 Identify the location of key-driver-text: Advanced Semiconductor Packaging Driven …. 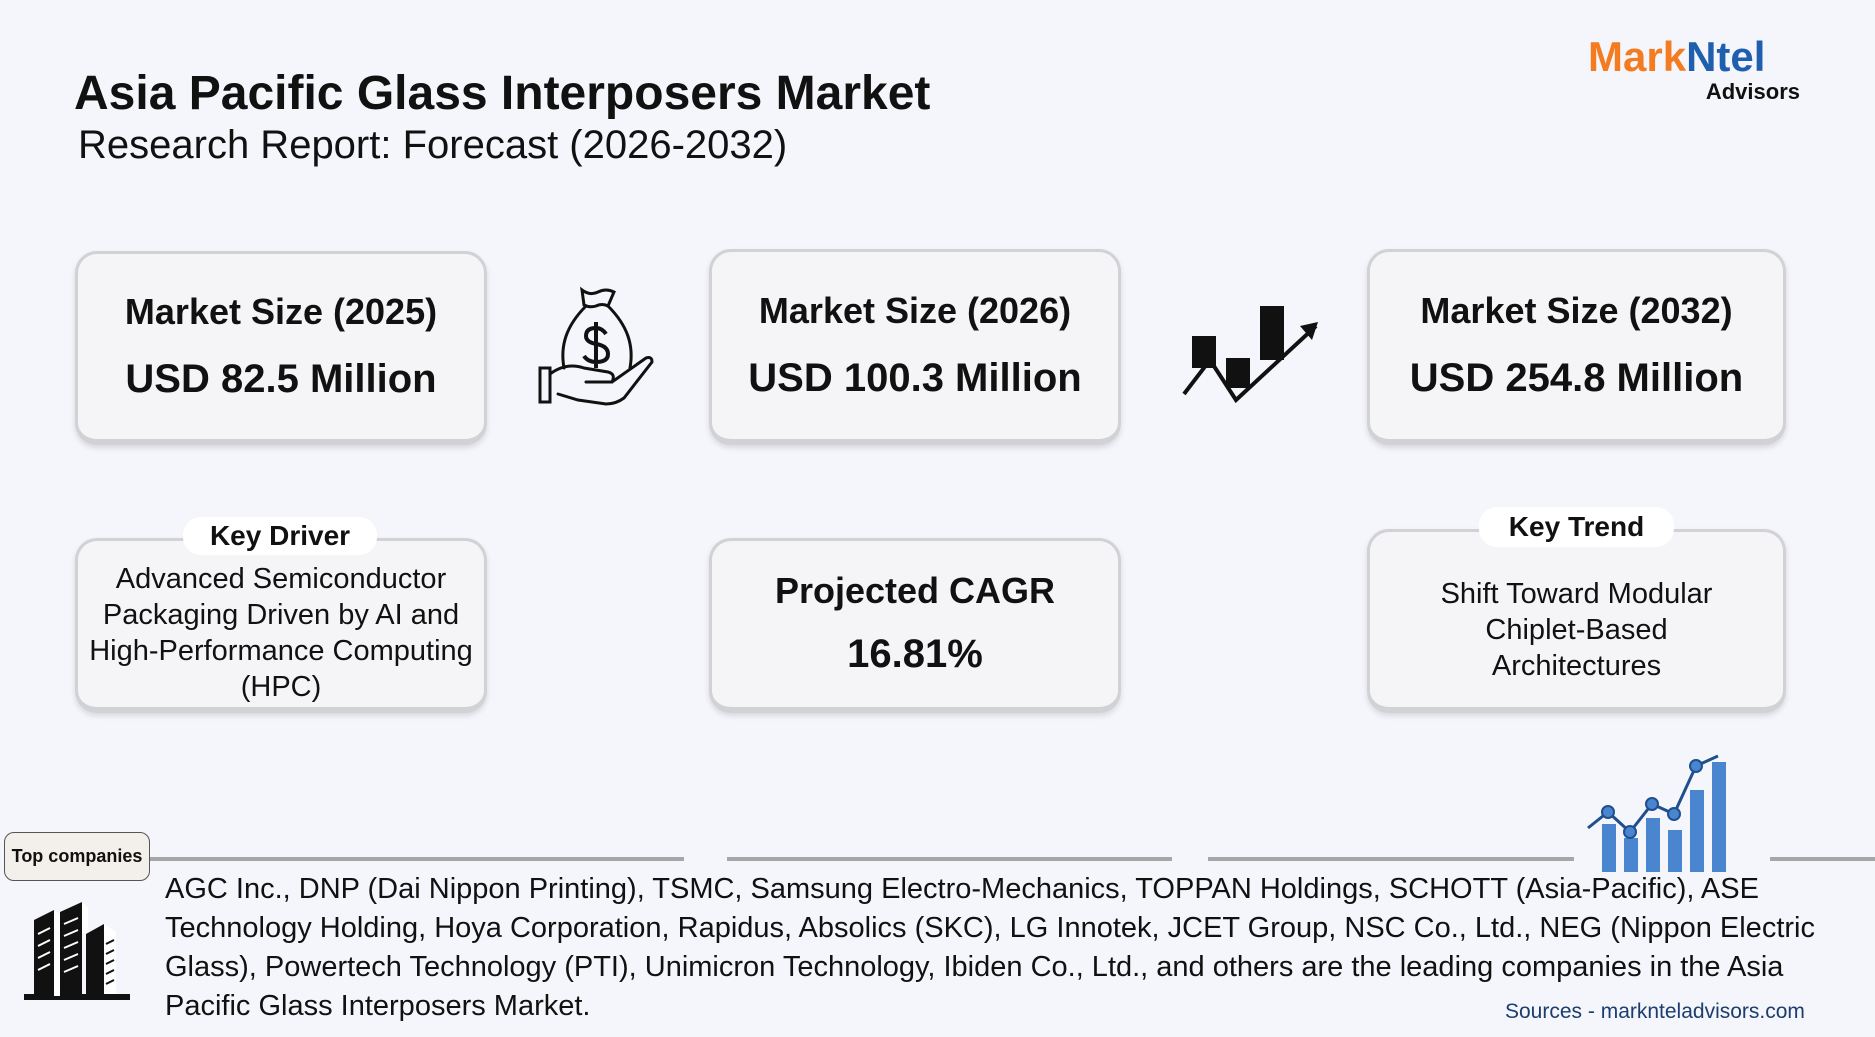
(281, 633).